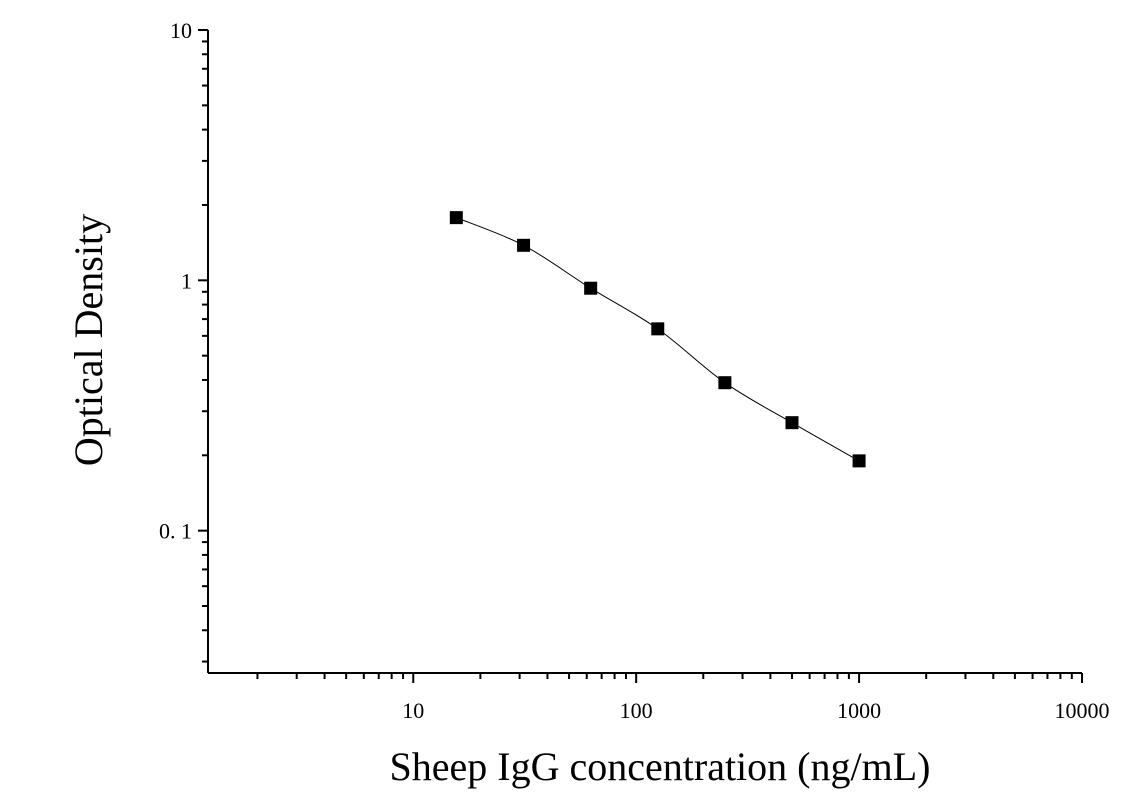 Image resolution: width=1145 pixels, height=795 pixels. I want to click on y-axis-title: Optical Density, so click(88, 340).